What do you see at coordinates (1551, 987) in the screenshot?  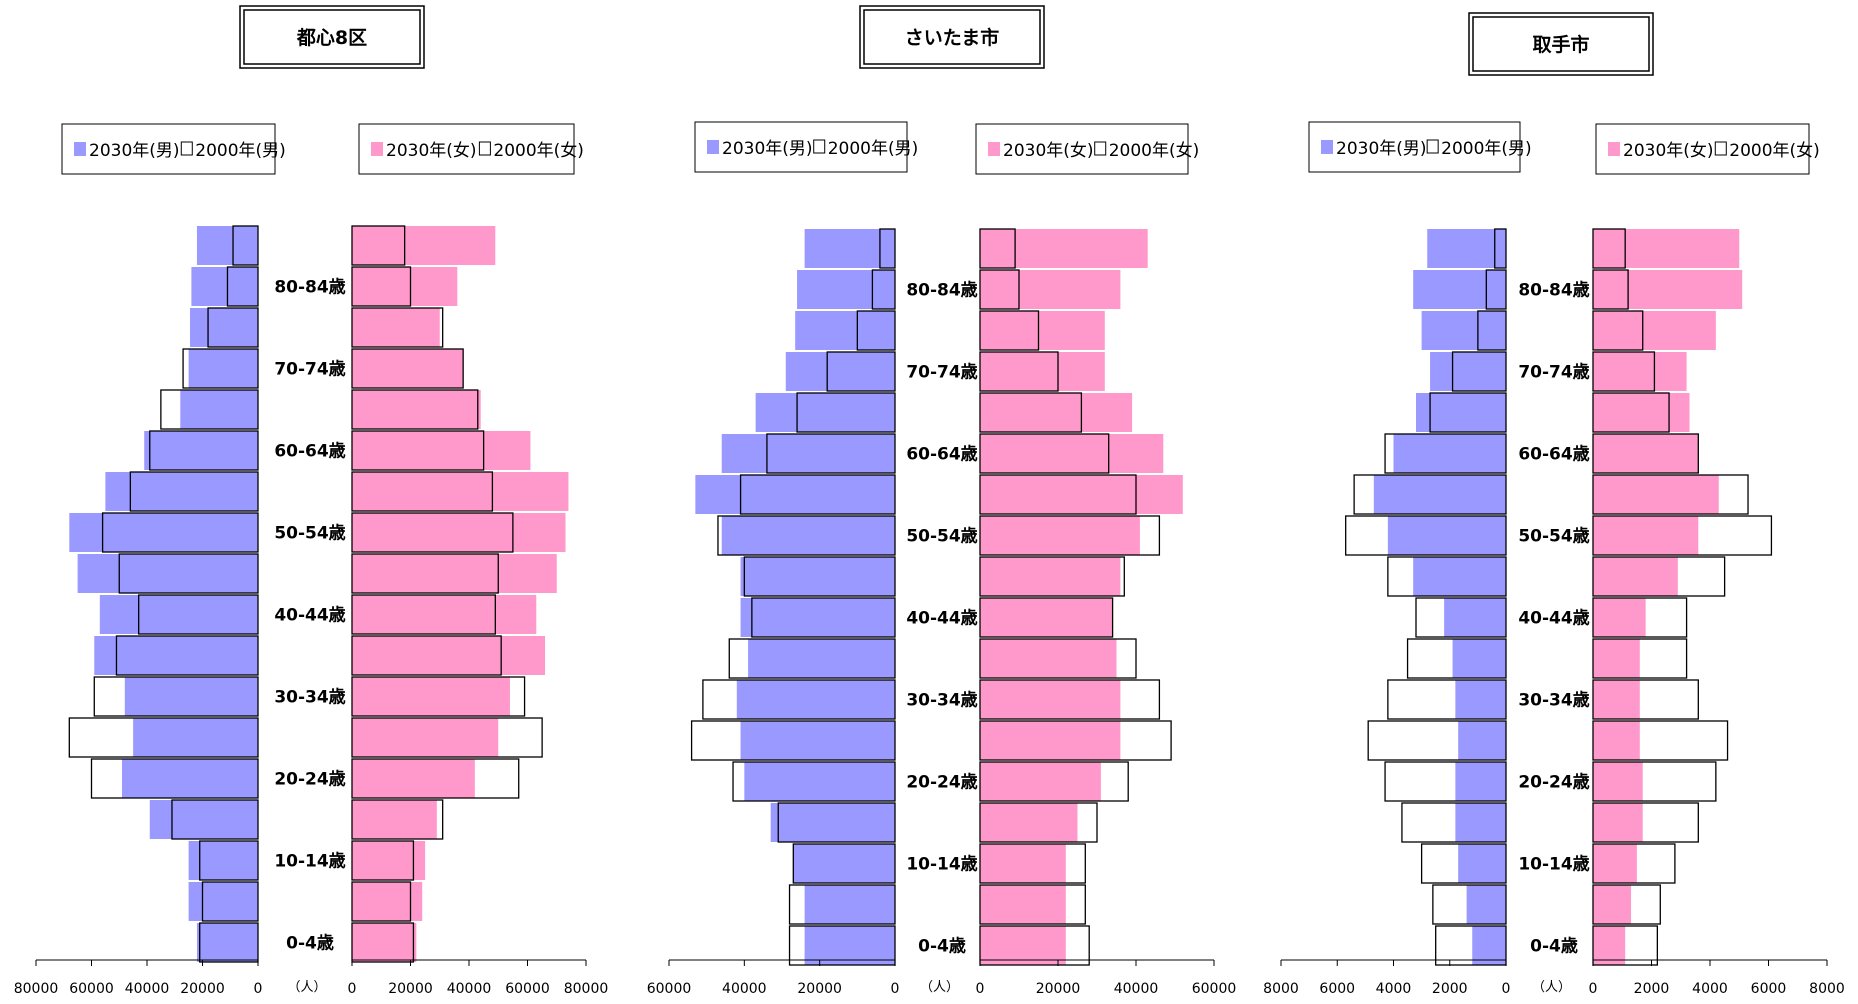 I see `unit-label: （人）` at bounding box center [1551, 987].